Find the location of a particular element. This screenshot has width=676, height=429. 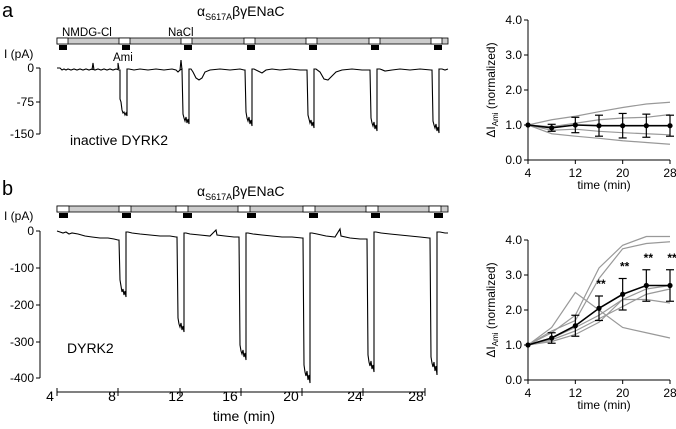

chart-a-xtick-label-2: 20 is located at coordinates (623, 173).